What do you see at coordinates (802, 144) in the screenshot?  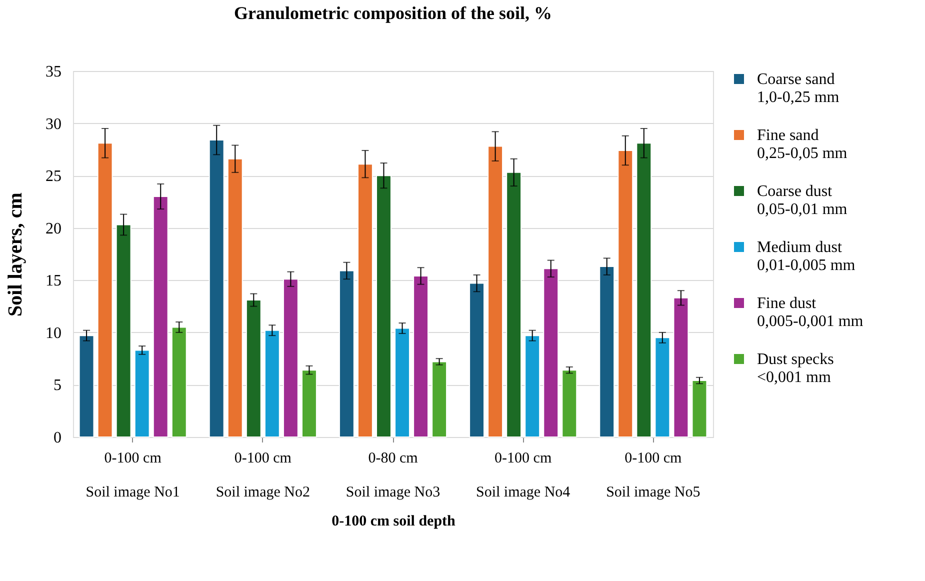 I see `legend-label: Fine sand 0,25-0,05 mm` at bounding box center [802, 144].